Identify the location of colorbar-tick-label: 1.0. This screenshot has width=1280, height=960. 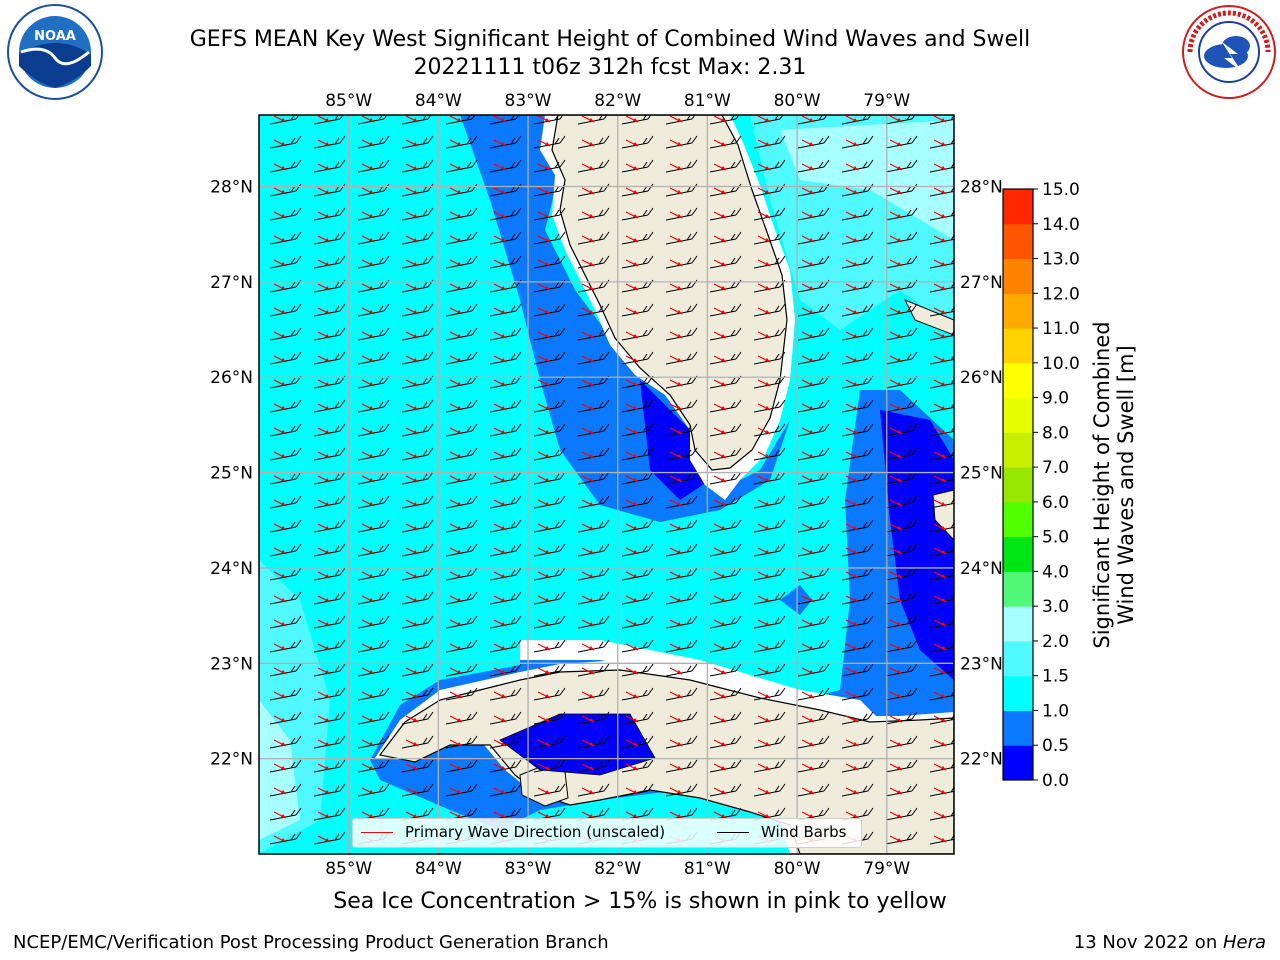
(1055, 711).